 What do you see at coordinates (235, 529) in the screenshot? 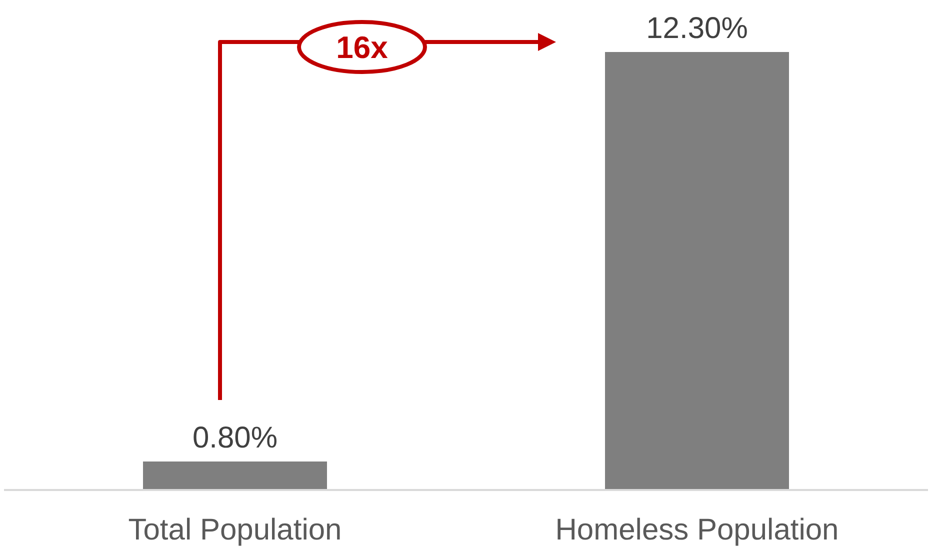
I see `x-tick-label: Total Population` at bounding box center [235, 529].